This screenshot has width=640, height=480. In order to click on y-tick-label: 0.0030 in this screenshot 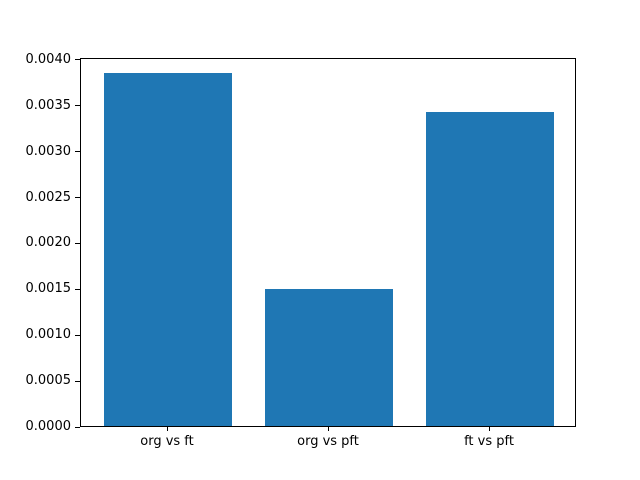, I will do `click(48, 151)`.